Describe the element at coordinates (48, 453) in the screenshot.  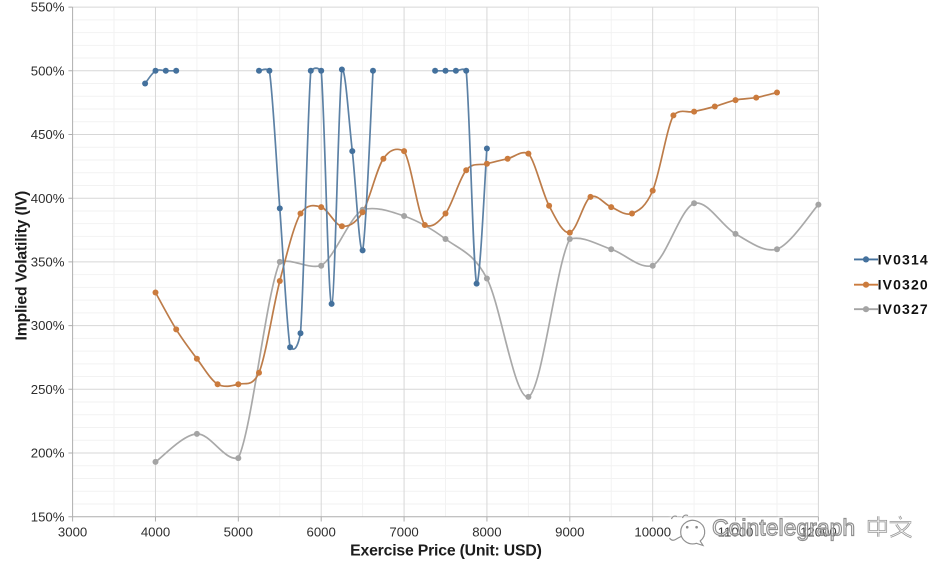
I see `svg-text: 200%` at that location.